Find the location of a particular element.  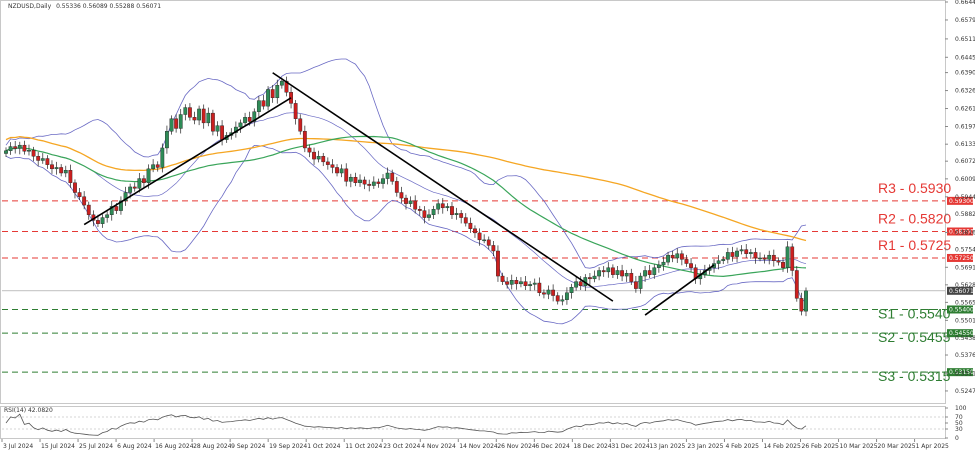

time-tick-label: 19 Sep 2024 is located at coordinates (288, 446).